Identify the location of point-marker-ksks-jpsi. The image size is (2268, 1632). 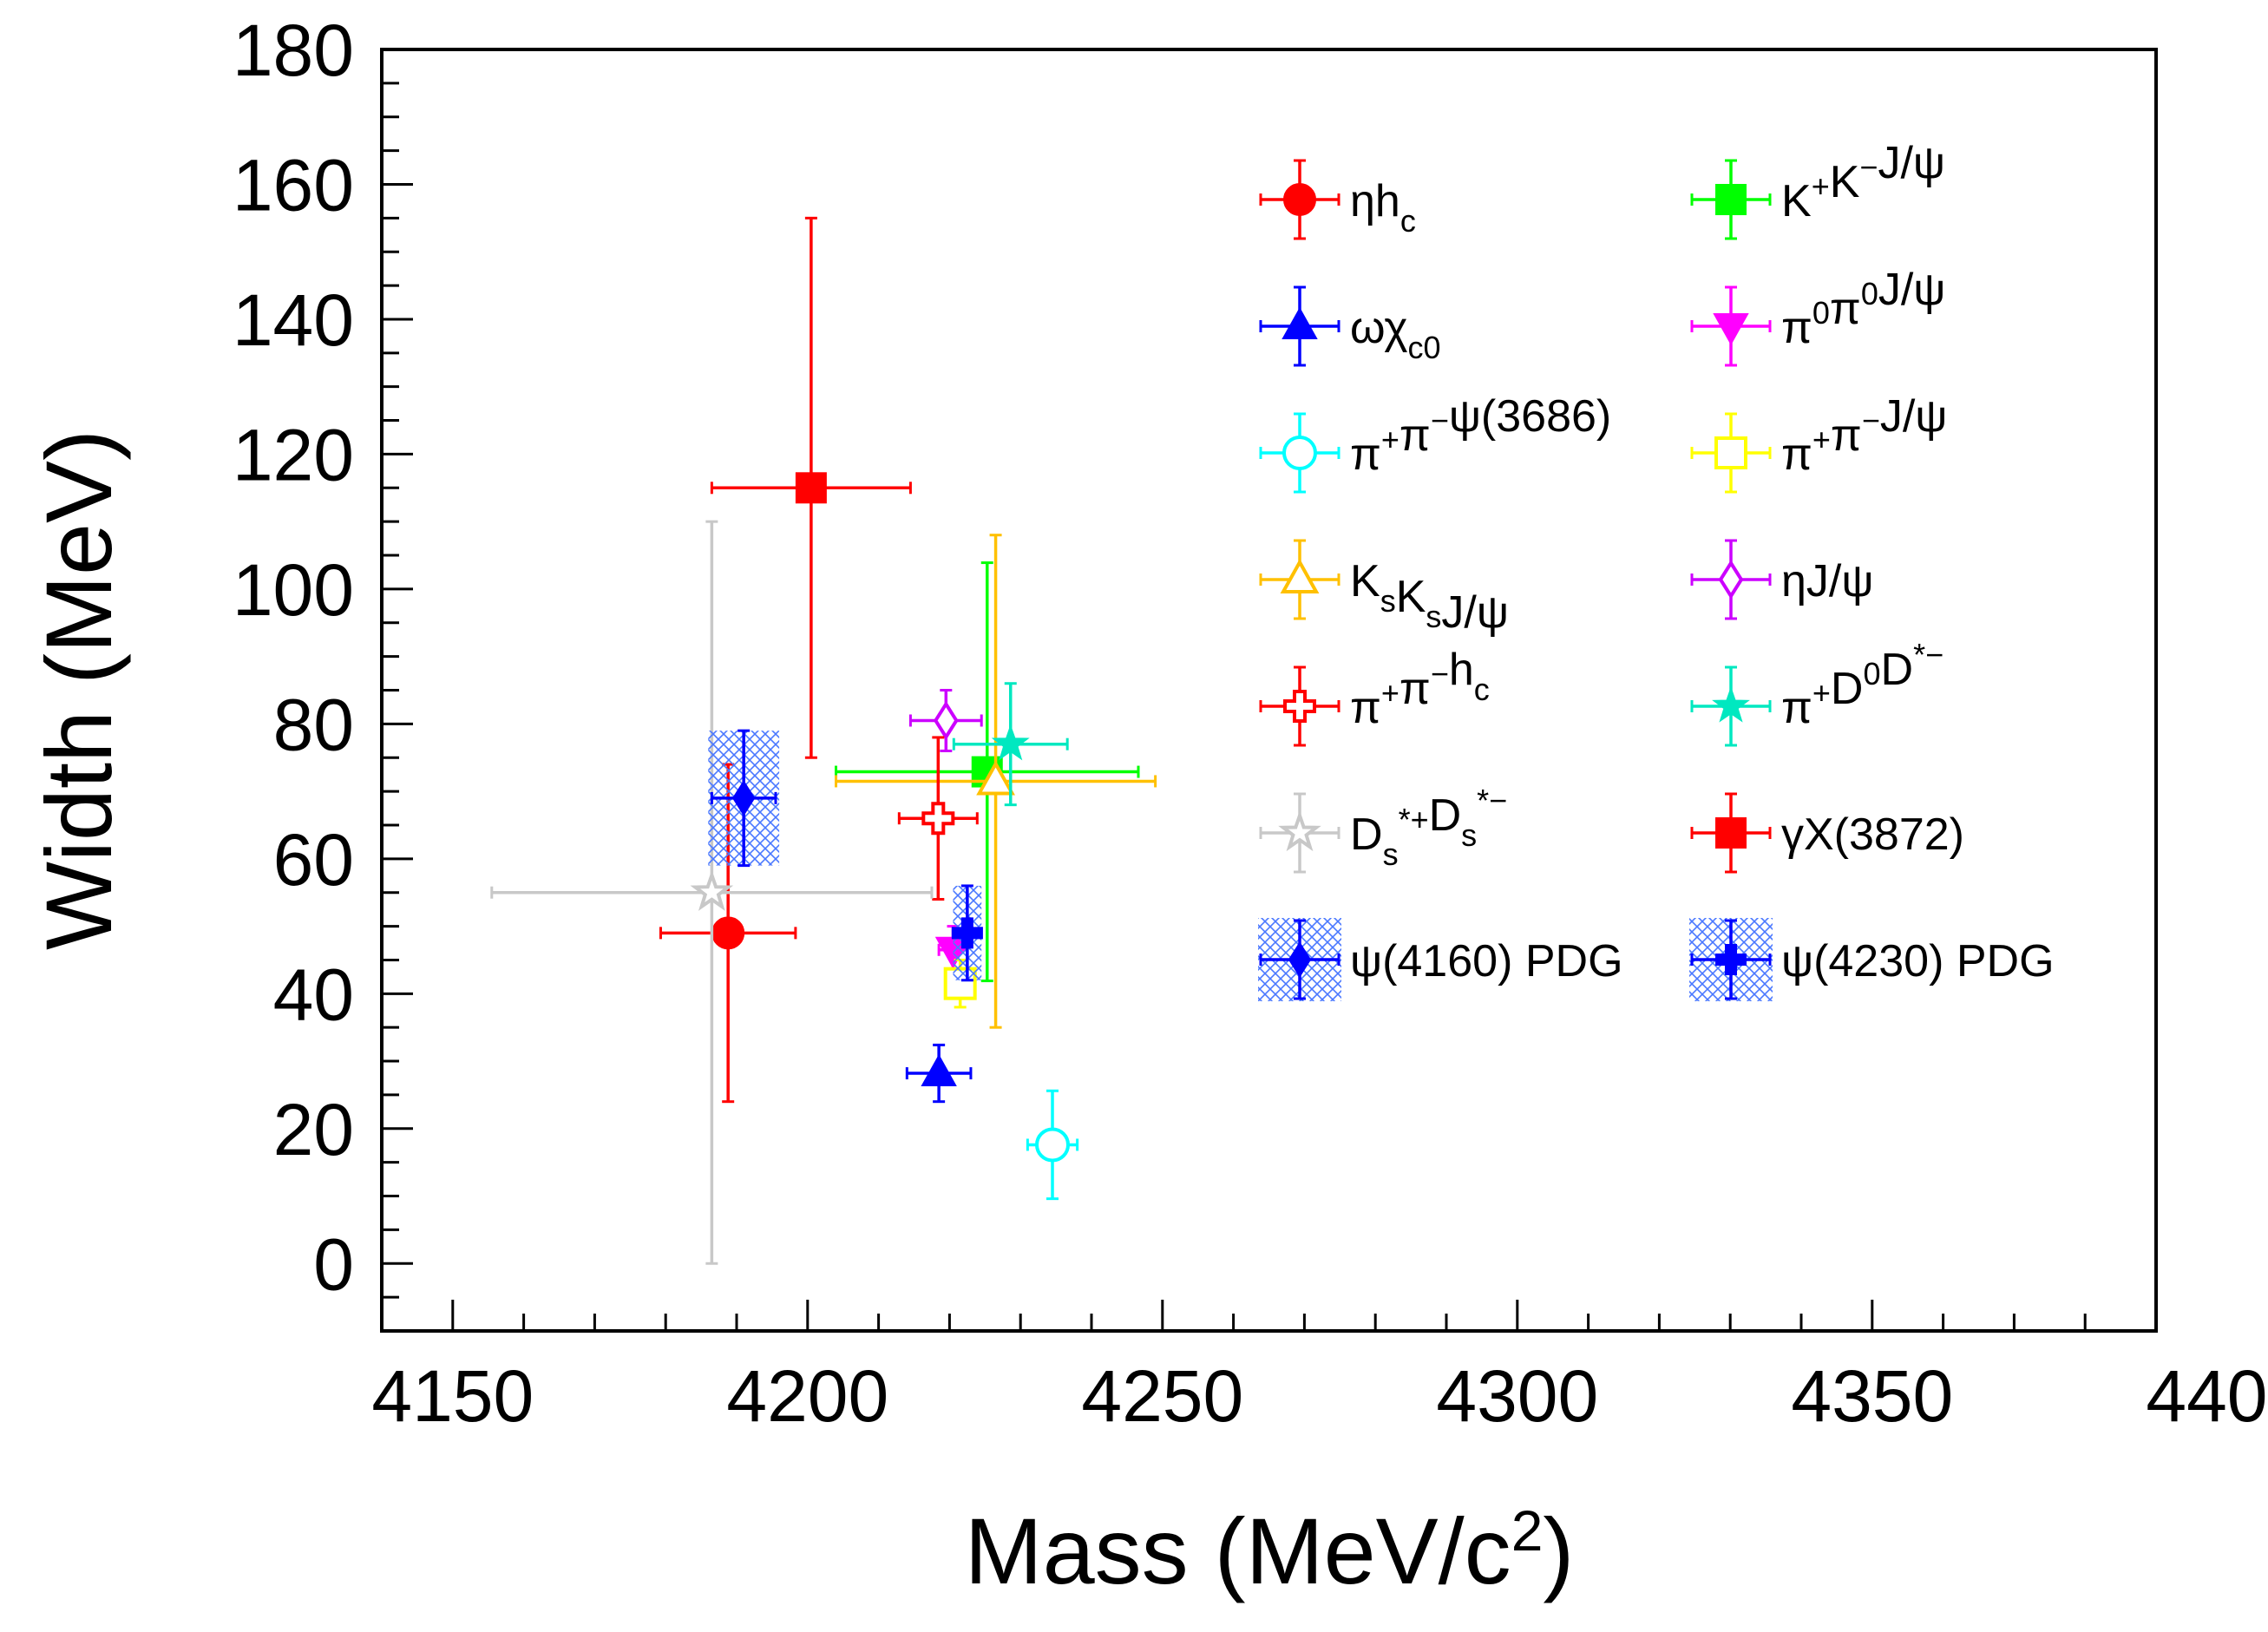
(996, 778).